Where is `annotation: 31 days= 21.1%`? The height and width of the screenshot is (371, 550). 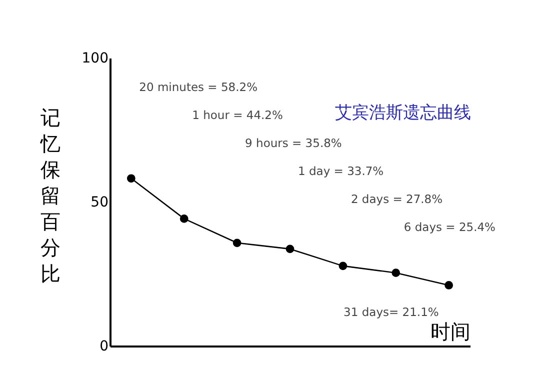 annotation: 31 days= 21.1% is located at coordinates (391, 312).